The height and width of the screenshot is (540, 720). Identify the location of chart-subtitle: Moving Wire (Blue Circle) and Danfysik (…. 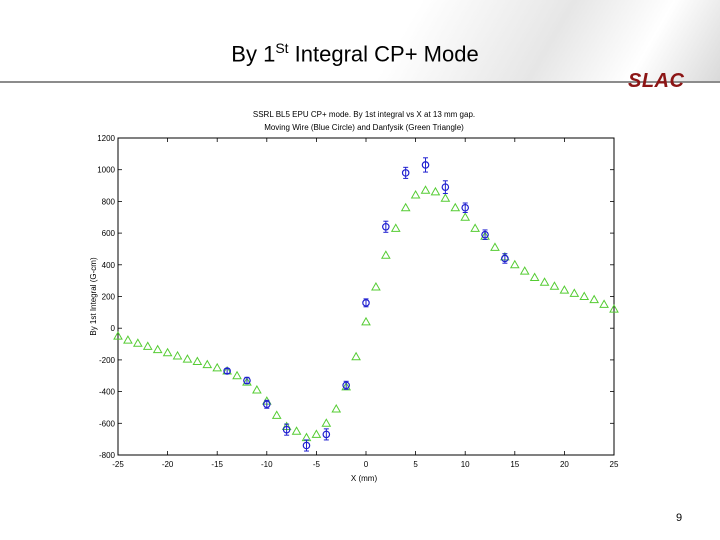
(364, 127).